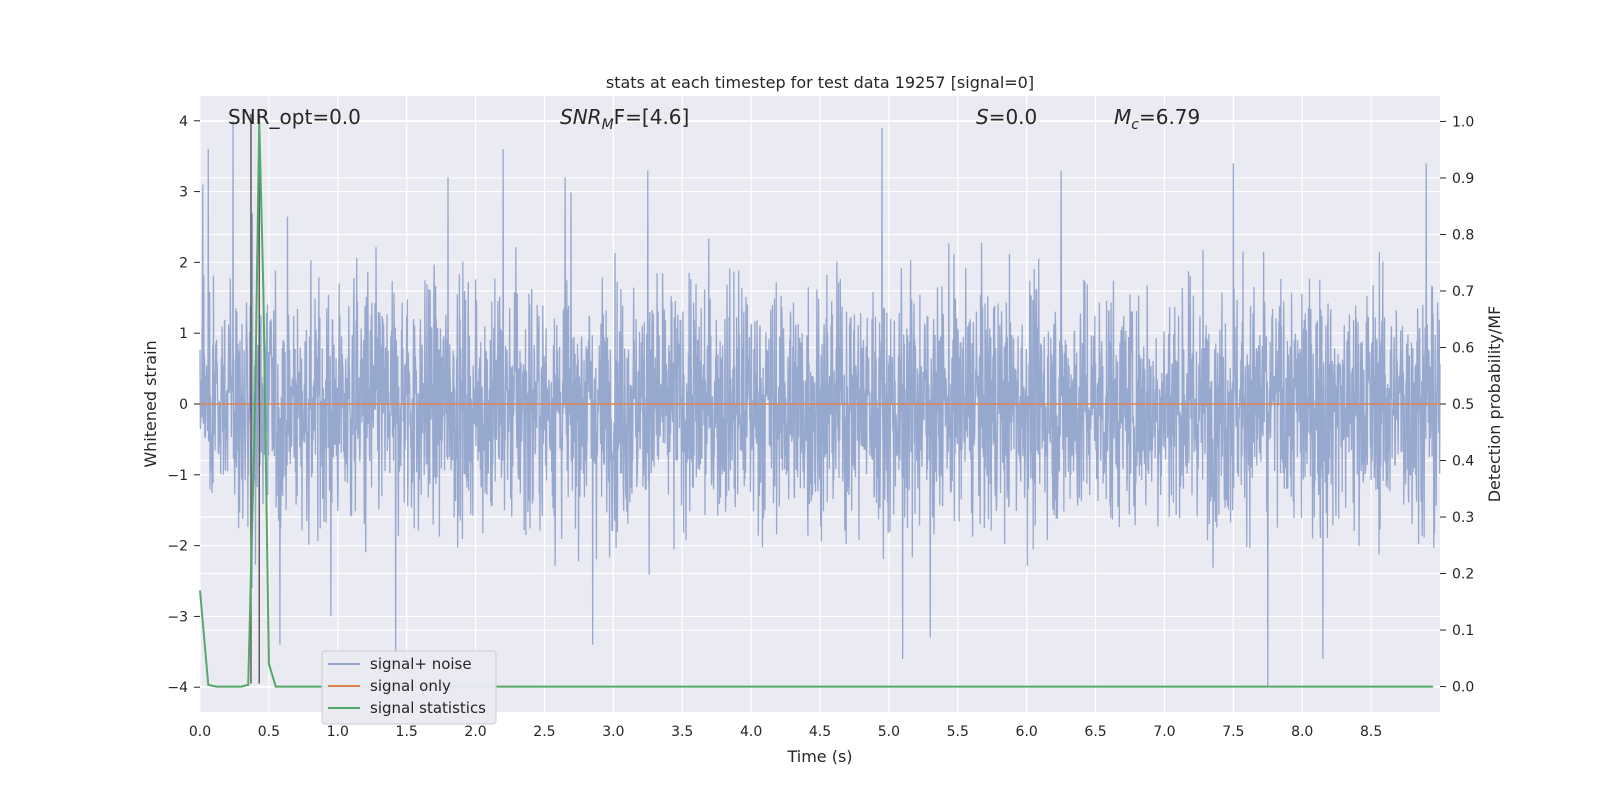  I want to click on mc-base: M, so click(1122, 117).